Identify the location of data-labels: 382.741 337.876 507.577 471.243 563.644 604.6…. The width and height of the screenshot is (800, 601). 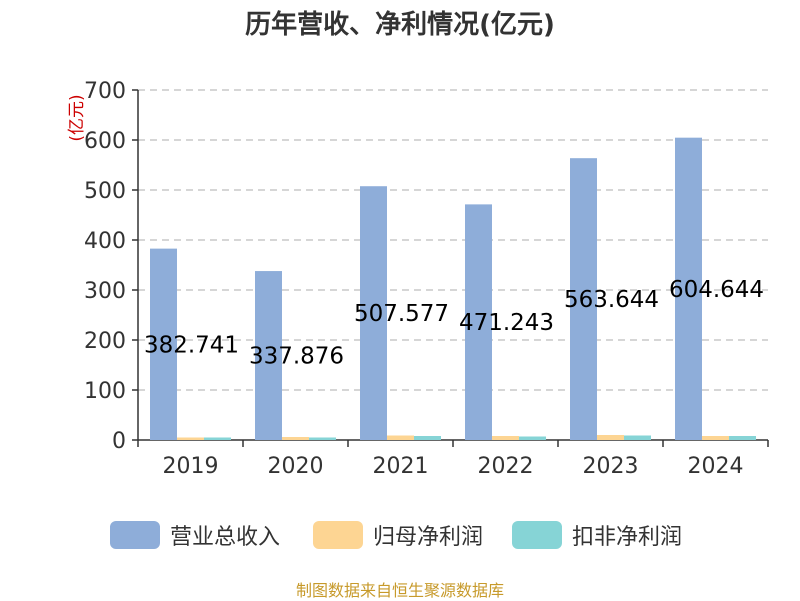
(454, 323).